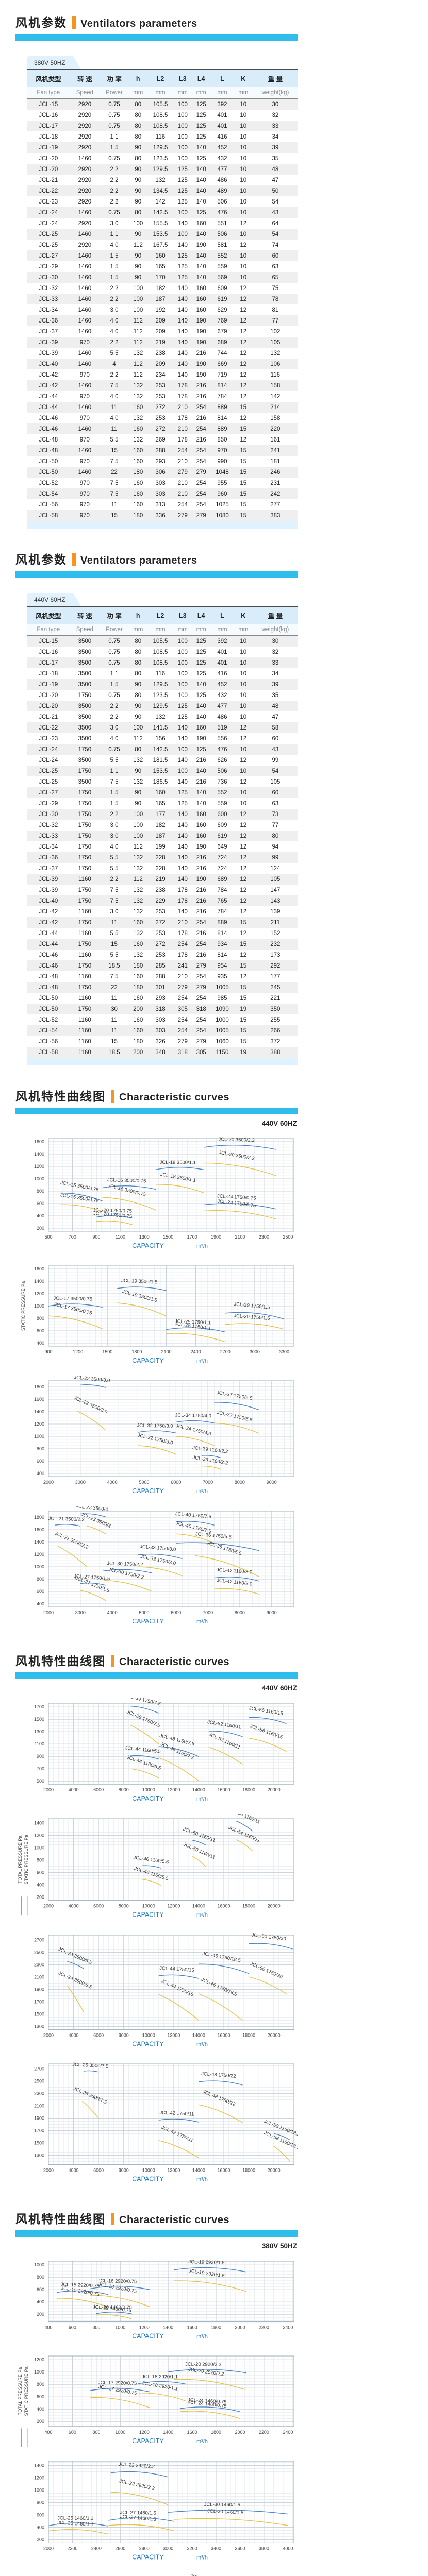 Image resolution: width=428 pixels, height=2576 pixels. Describe the element at coordinates (74, 2035) in the screenshot. I see `x-tick-label: 4000` at that location.